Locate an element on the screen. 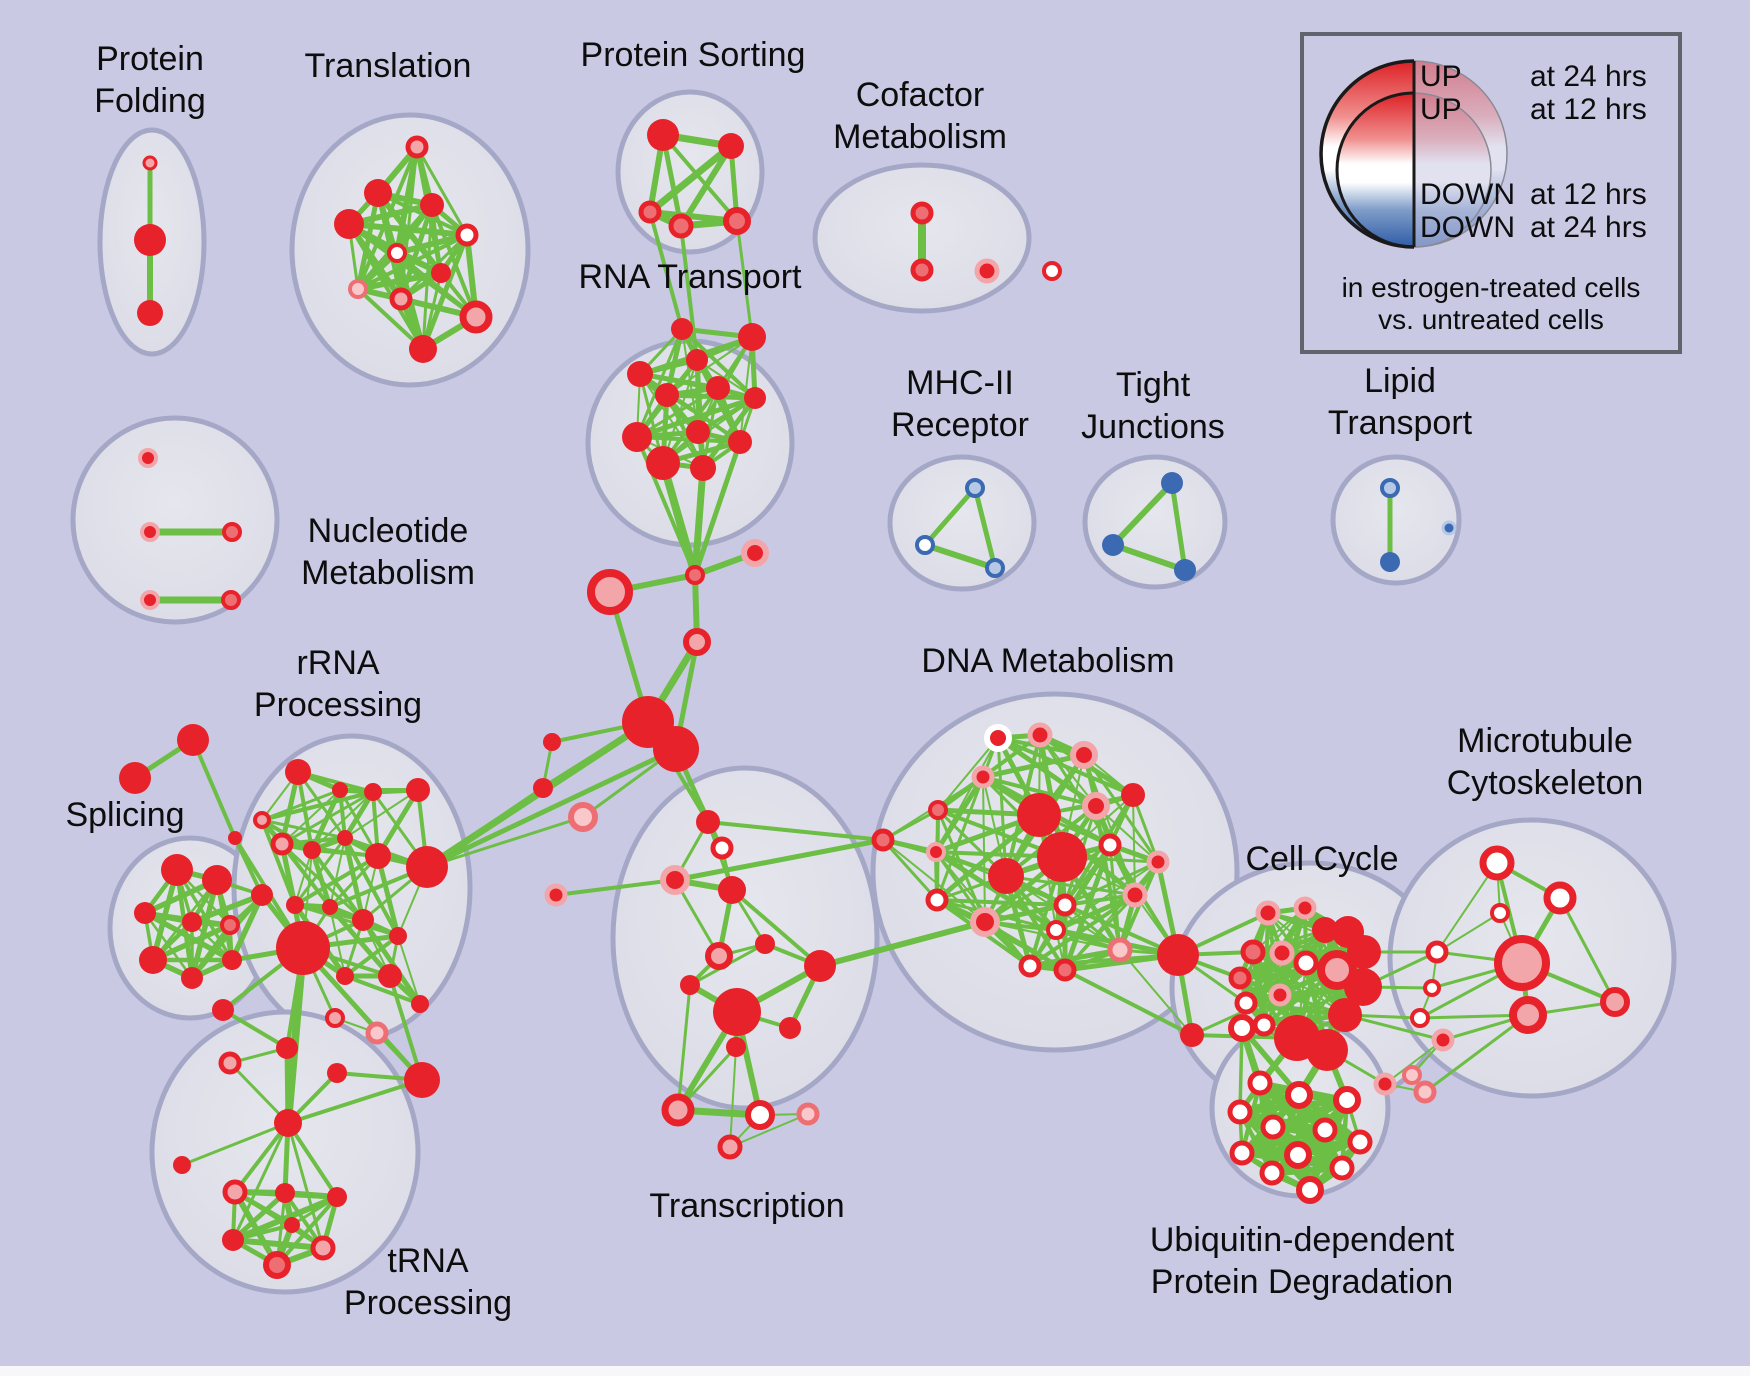 This screenshot has height=1376, width=1750. cluster-label-ubiquitin-degradation-line2: Protein Degradation is located at coordinates (1302, 1282).